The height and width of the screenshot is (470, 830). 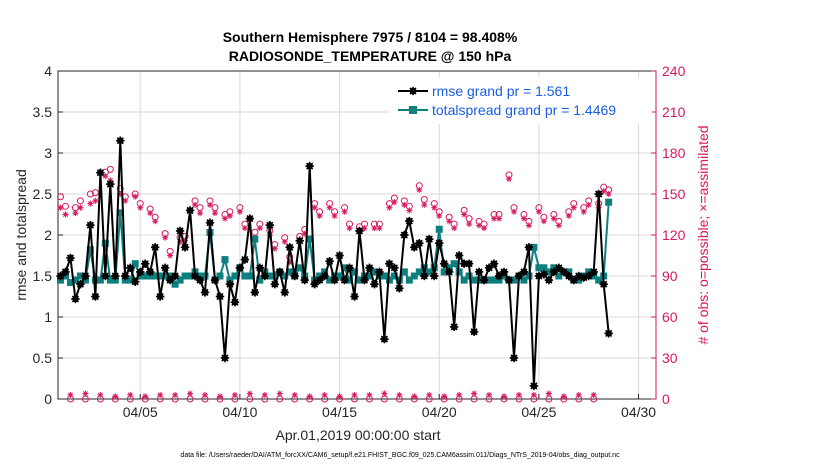 What do you see at coordinates (43, 276) in the screenshot?
I see `y-tick-label: 1.5` at bounding box center [43, 276].